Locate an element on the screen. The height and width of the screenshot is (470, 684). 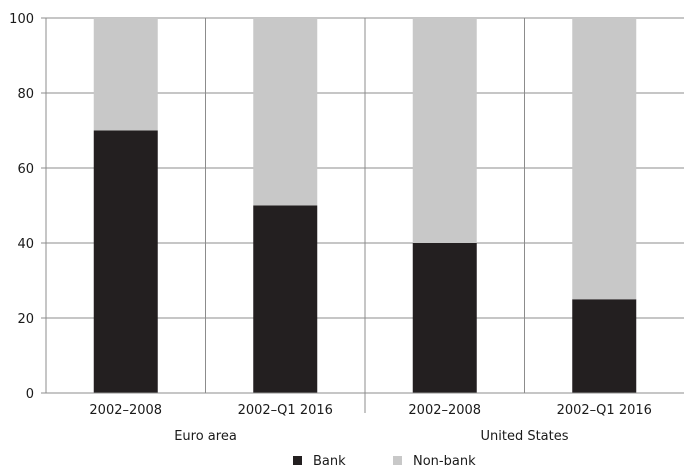
legend: Bank Non-bank is located at coordinates (384, 461).